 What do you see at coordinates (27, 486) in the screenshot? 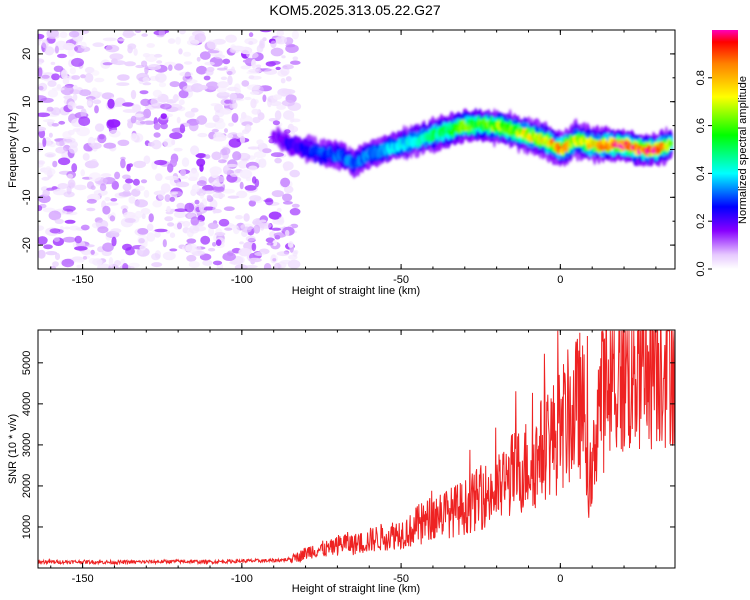
I see `y-tick-label: 2000` at bounding box center [27, 486].